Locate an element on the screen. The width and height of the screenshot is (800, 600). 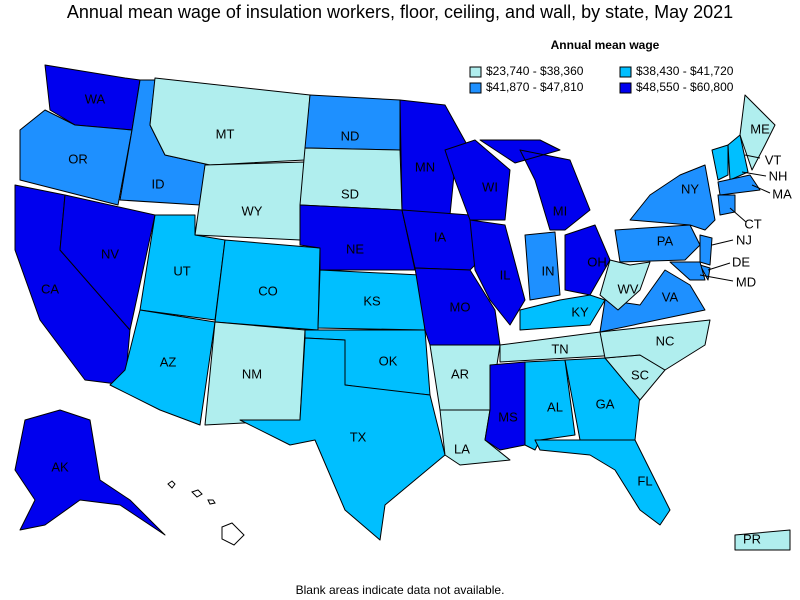
state-label: ND is located at coordinates (350, 135).